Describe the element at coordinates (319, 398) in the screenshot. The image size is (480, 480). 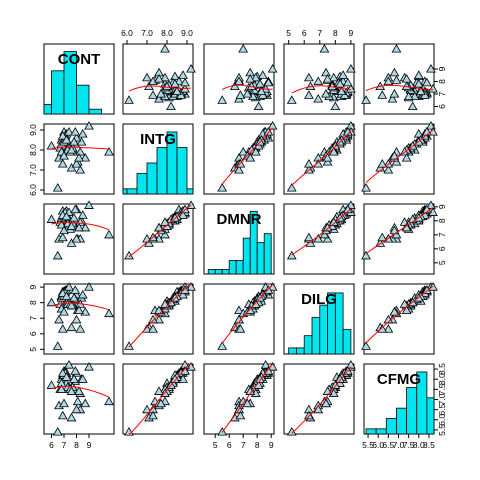
I see `panel-cfmg-vs-dilg` at that location.